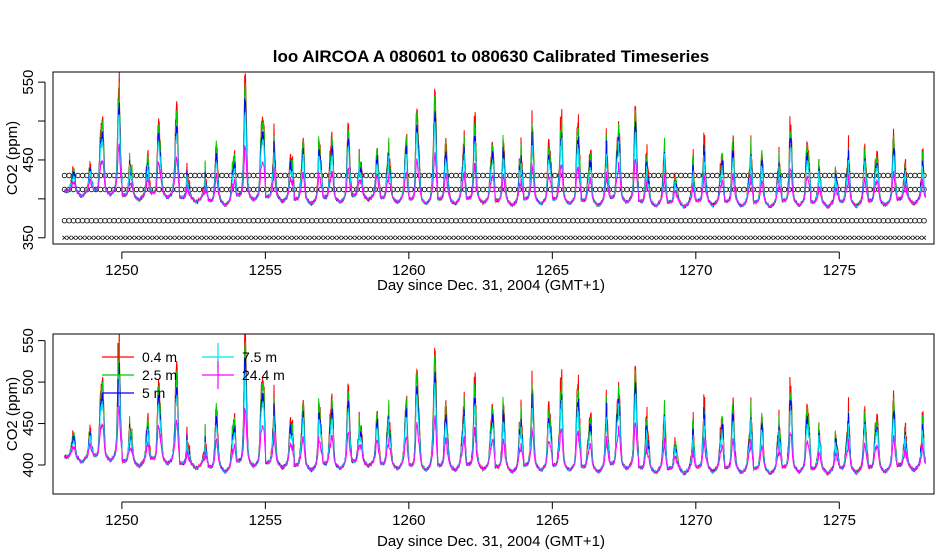 This screenshot has width=950, height=550. What do you see at coordinates (408, 520) in the screenshot?
I see `x-tick-label: 1260` at bounding box center [408, 520].